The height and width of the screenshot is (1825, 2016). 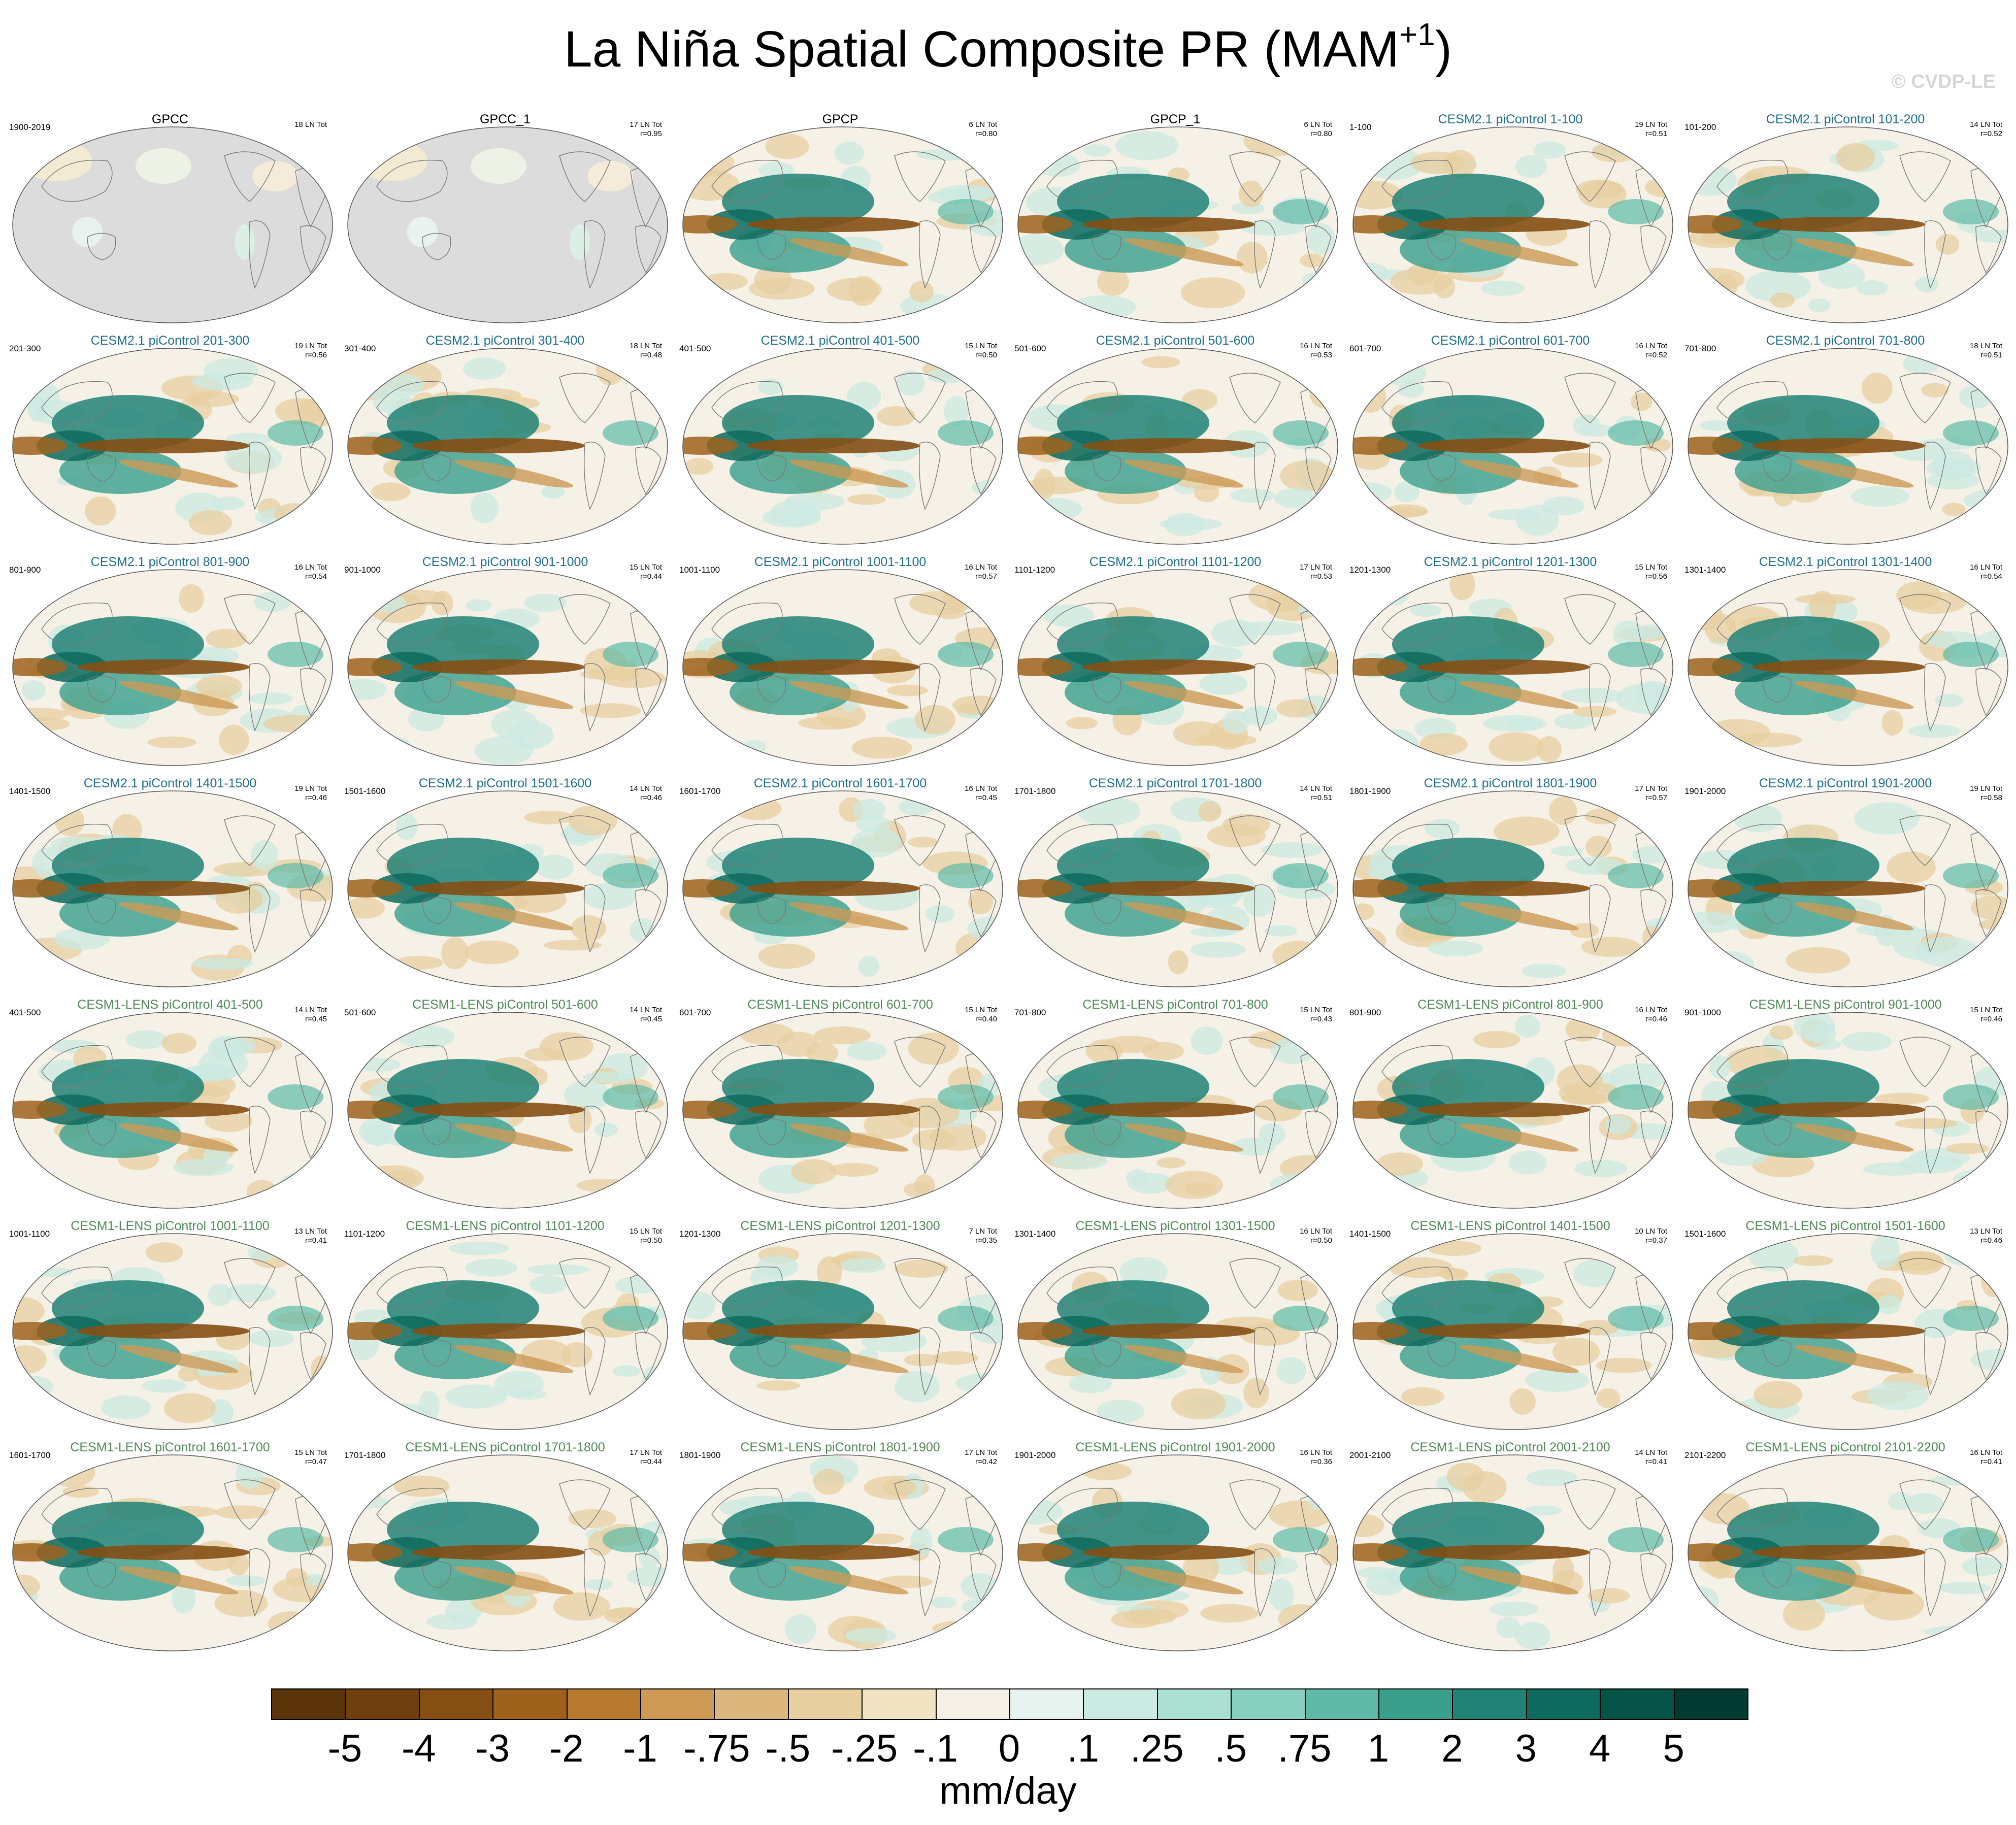 What do you see at coordinates (1656, 797) in the screenshot?
I see `panel-correlation: r=0.57` at bounding box center [1656, 797].